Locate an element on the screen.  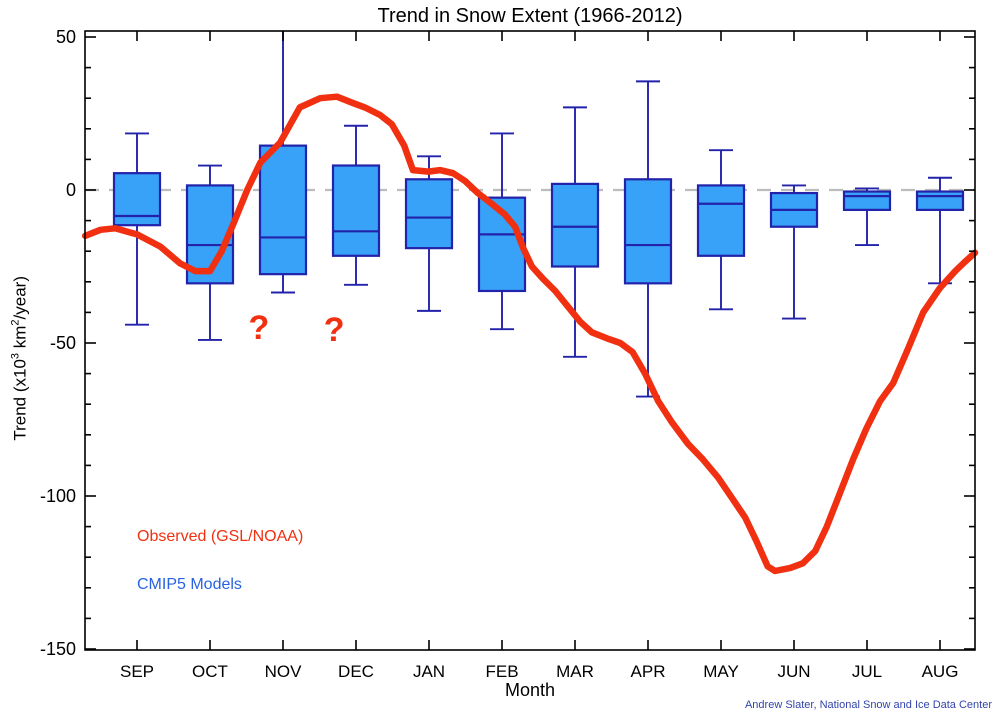
y-axis-label-sup3: 3 is located at coordinates (15, 356).